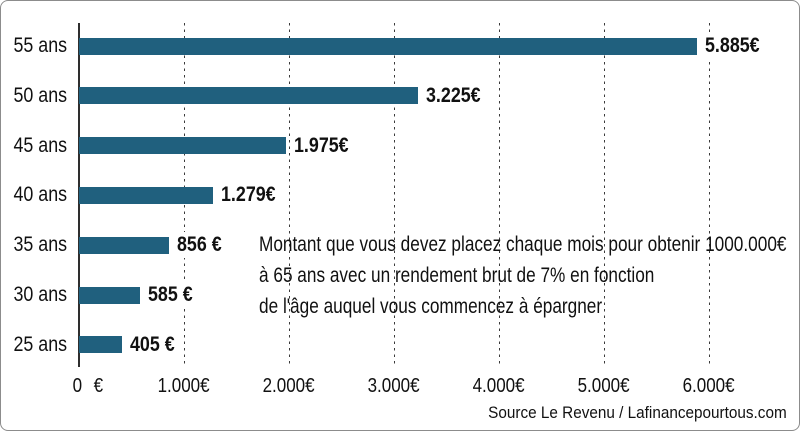  I want to click on category-label-text: 30 ans, so click(40, 295).